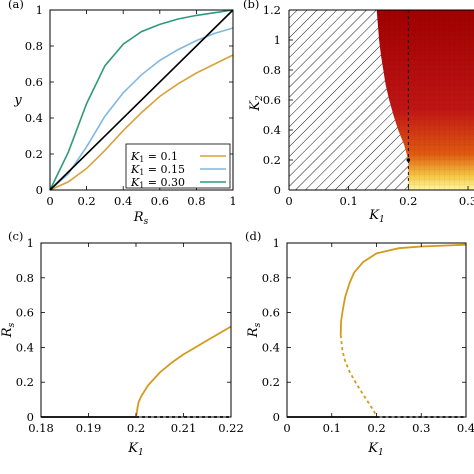 The width and height of the screenshot is (474, 474). Describe the element at coordinates (358, 376) in the screenshot. I see `nontrivial-branch-dashed` at that location.